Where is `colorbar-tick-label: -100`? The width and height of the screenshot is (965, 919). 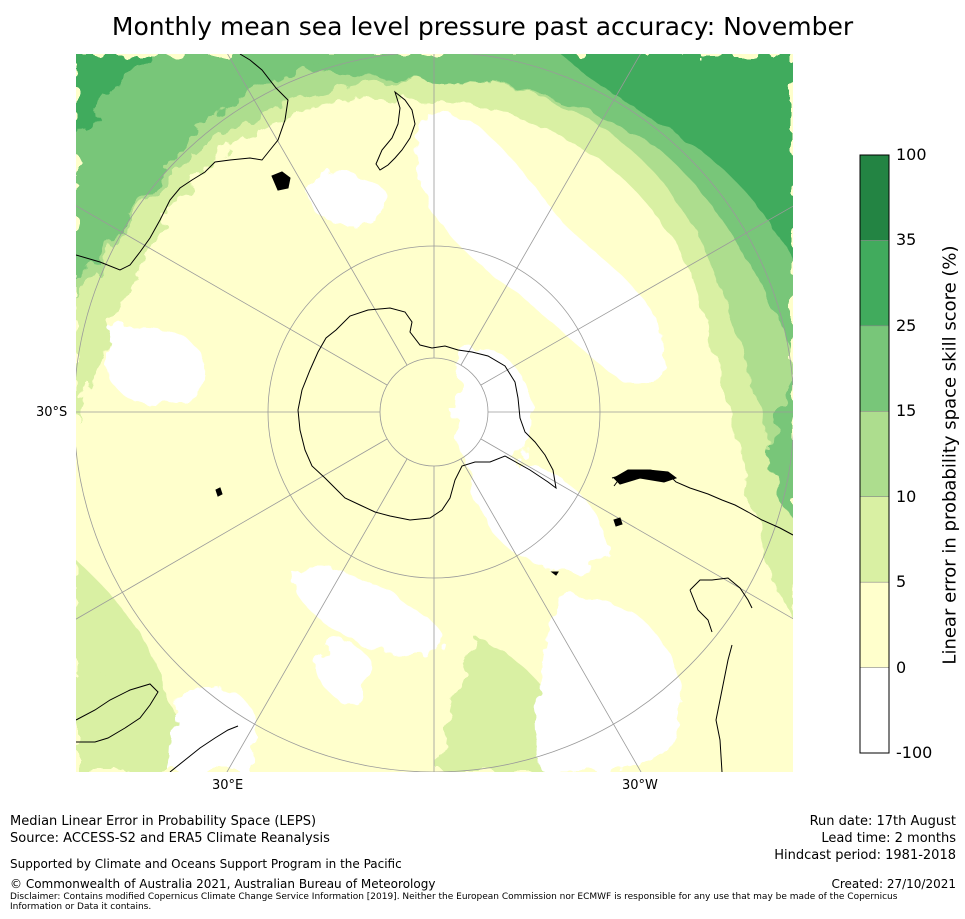
colorbar-tick-label: -100 is located at coordinates (914, 752).